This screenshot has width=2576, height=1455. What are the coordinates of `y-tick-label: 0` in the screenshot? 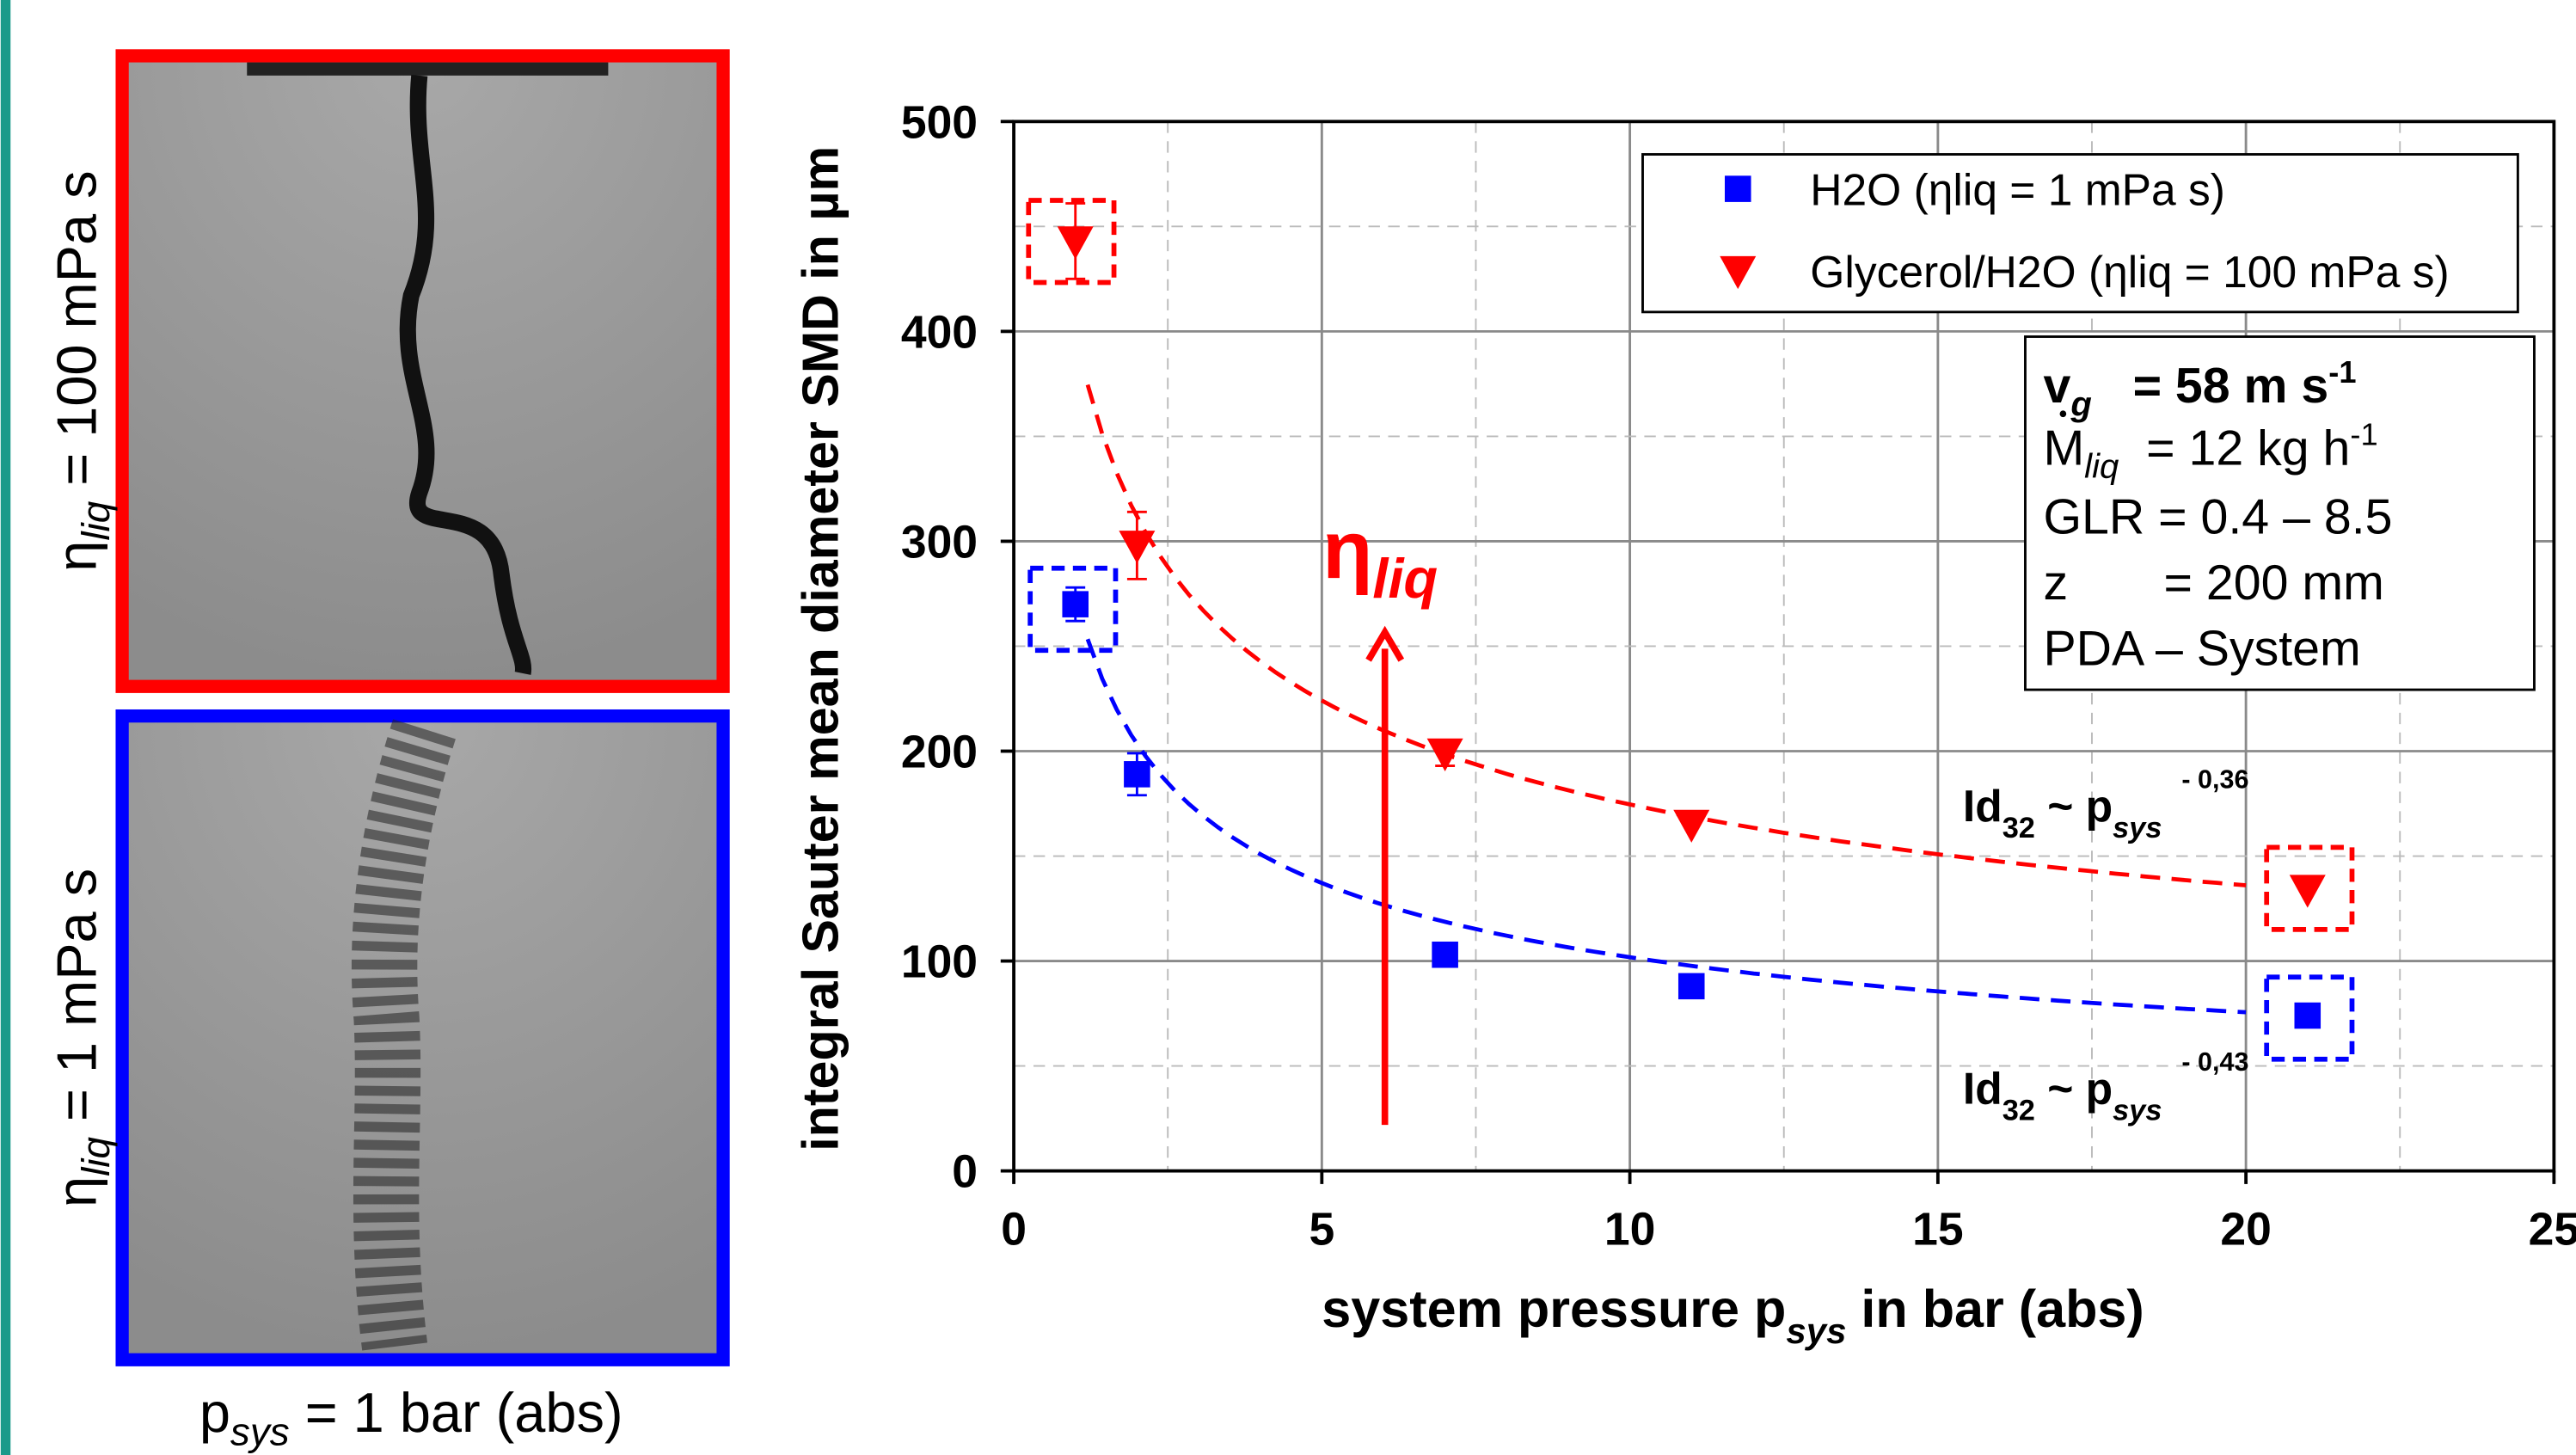 It's located at (965, 1172).